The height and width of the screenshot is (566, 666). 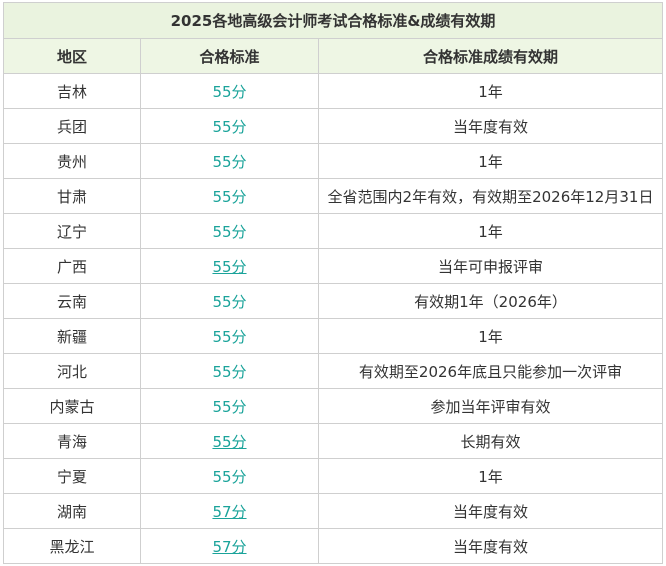 What do you see at coordinates (490, 301) in the screenshot?
I see `validity-cell: 有效期1年（2026年）` at bounding box center [490, 301].